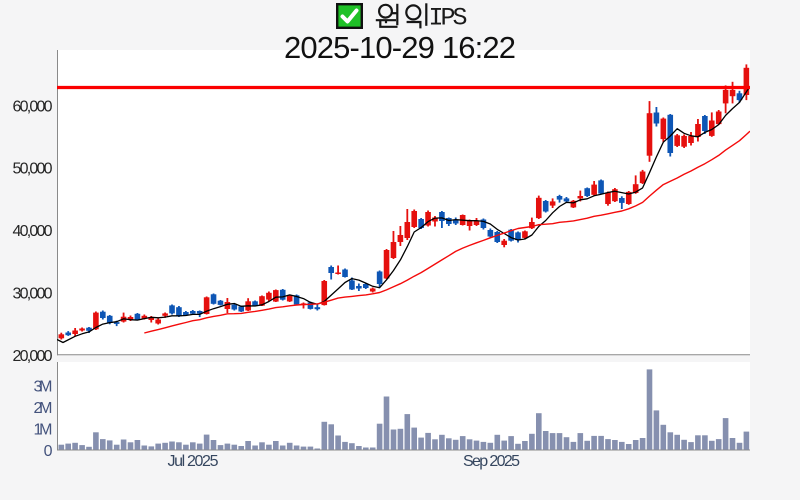 This screenshot has height=500, width=800. What do you see at coordinates (43, 387) in the screenshot?
I see `svg-text: 3M` at bounding box center [43, 387].